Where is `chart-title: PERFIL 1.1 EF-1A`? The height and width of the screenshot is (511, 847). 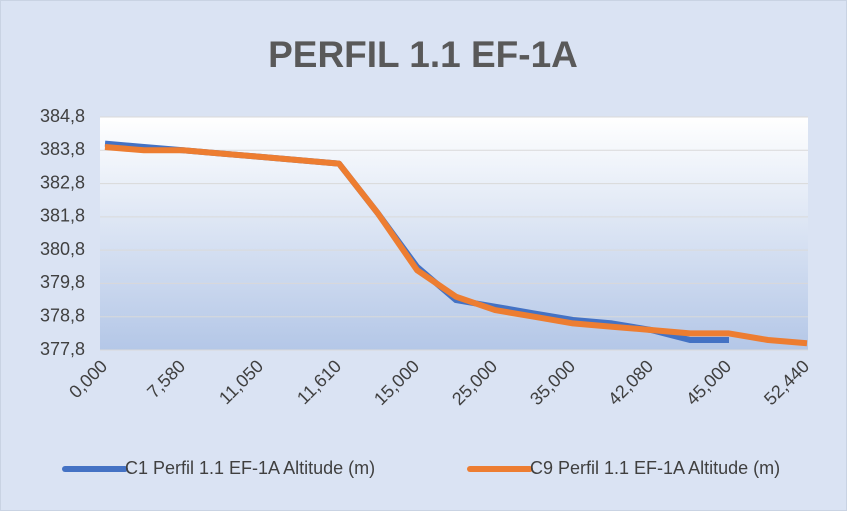
chart-title: PERFIL 1.1 EF-1A is located at coordinates (423, 54).